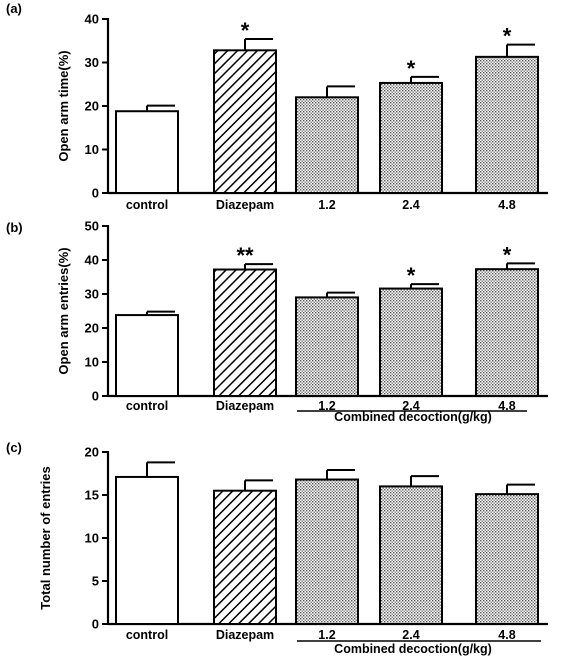 The width and height of the screenshot is (566, 659). What do you see at coordinates (14, 447) in the screenshot?
I see `panel-label: (c)` at bounding box center [14, 447].